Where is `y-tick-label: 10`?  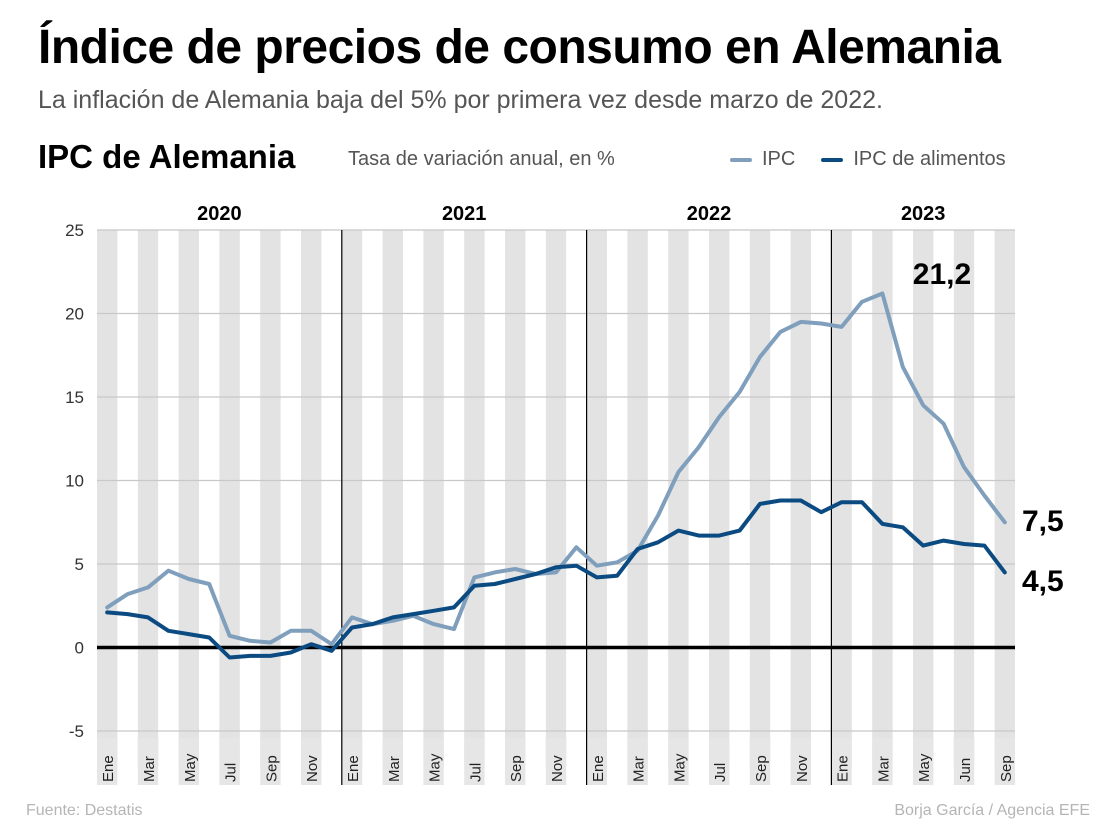
y-tick-label: 10 is located at coordinates (74, 481).